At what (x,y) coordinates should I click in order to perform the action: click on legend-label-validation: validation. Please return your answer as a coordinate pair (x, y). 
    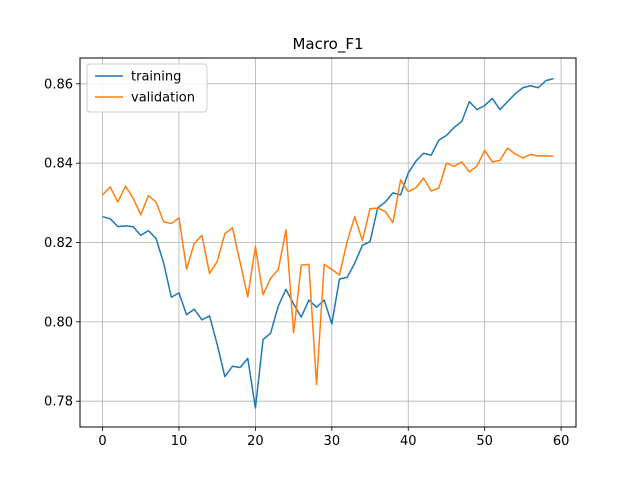
    Looking at the image, I should click on (163, 98).